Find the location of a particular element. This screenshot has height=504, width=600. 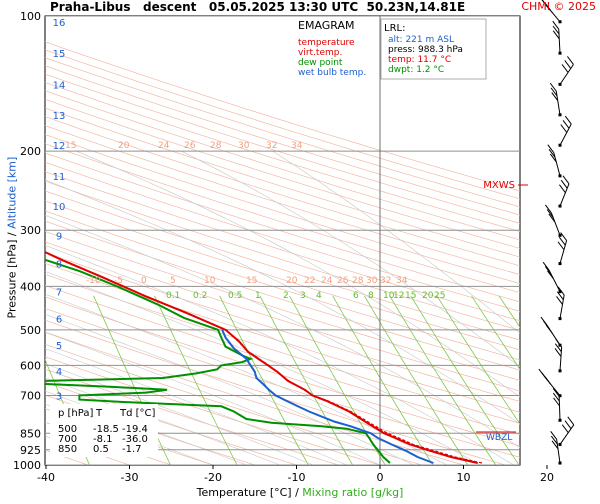

lrl-line: dwpt: 1.2 °C is located at coordinates (416, 70).